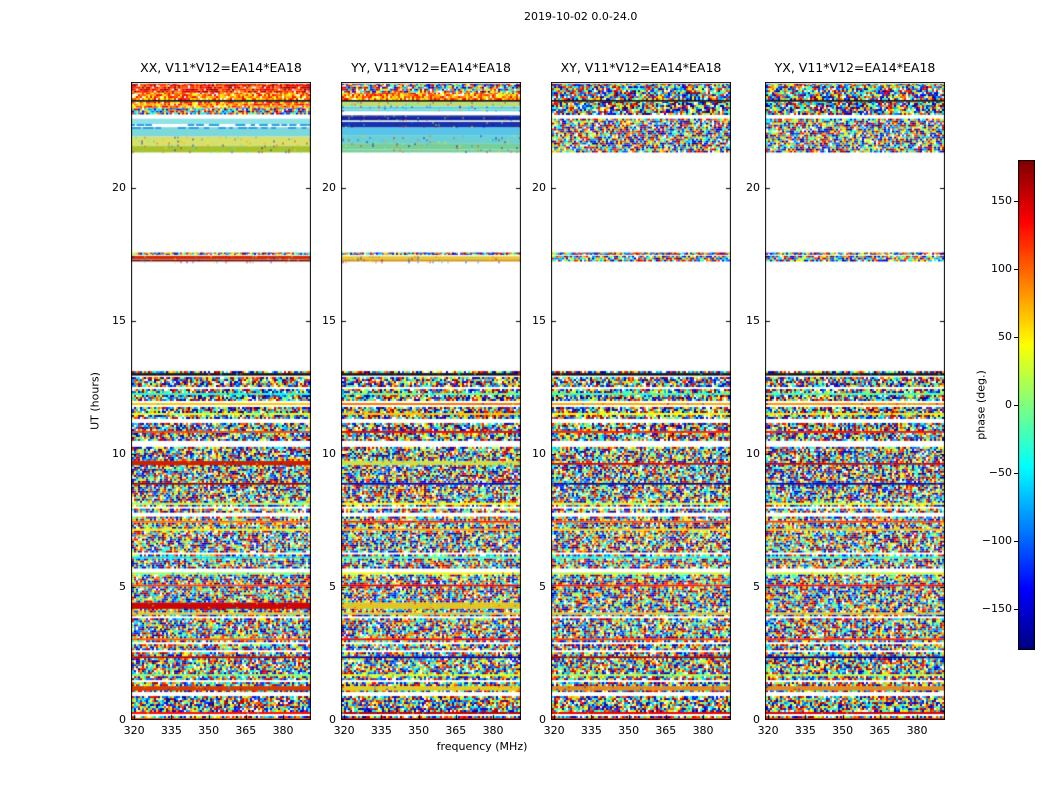  Describe the element at coordinates (221, 401) in the screenshot. I see `heatmap-panel-xx` at that location.